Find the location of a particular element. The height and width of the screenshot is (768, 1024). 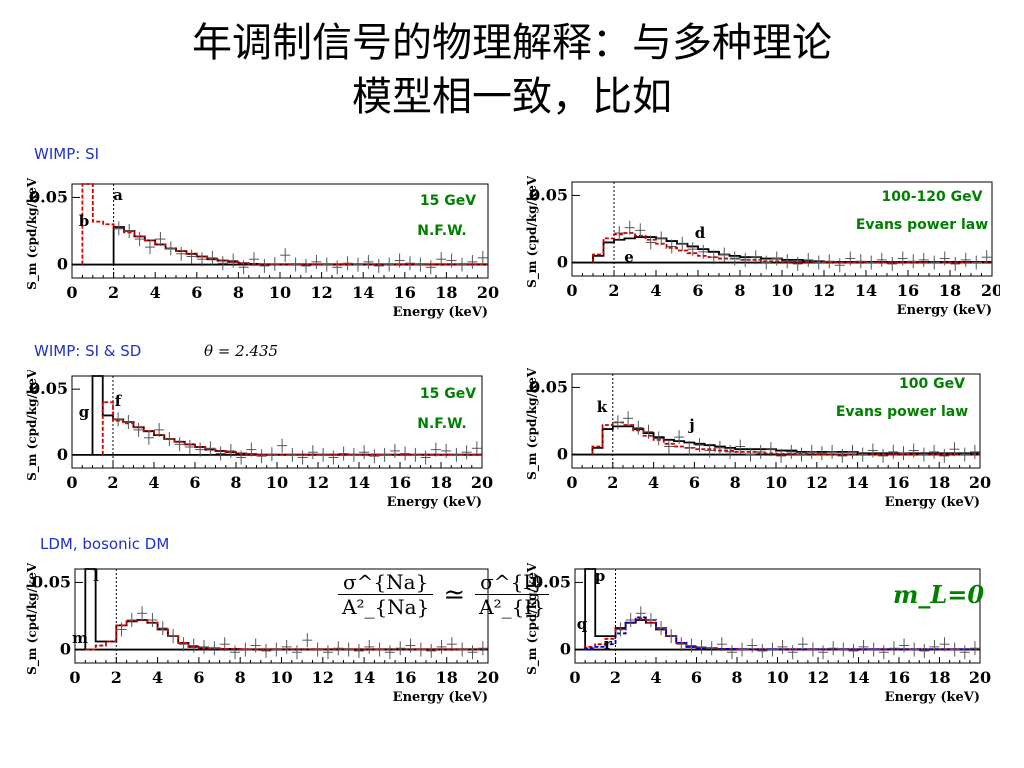

model-curve-solid-black is located at coordinates (785, 440).